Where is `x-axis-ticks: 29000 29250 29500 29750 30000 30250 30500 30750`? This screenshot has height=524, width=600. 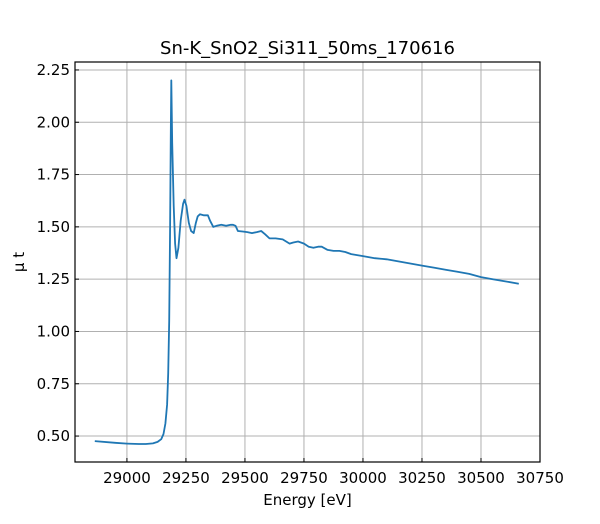
x-axis-ticks: 29000 29250 29500 29750 30000 30250 30500 30750 is located at coordinates (333, 472).